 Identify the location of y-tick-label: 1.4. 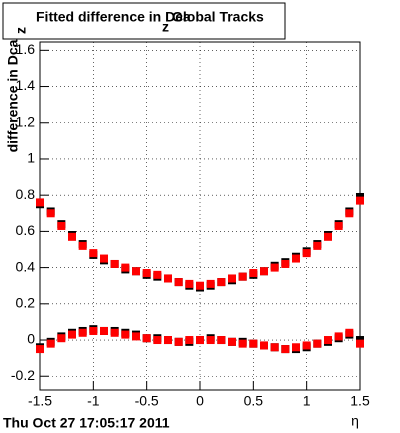
(26, 85).